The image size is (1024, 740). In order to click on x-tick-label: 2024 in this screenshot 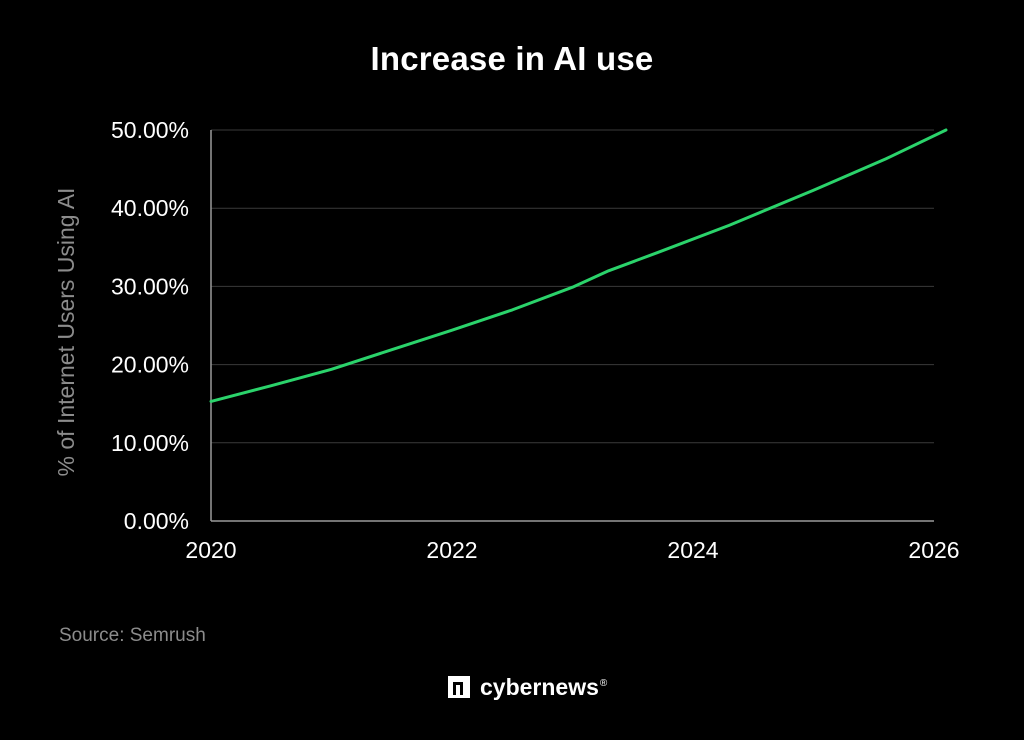, I will do `click(692, 550)`.